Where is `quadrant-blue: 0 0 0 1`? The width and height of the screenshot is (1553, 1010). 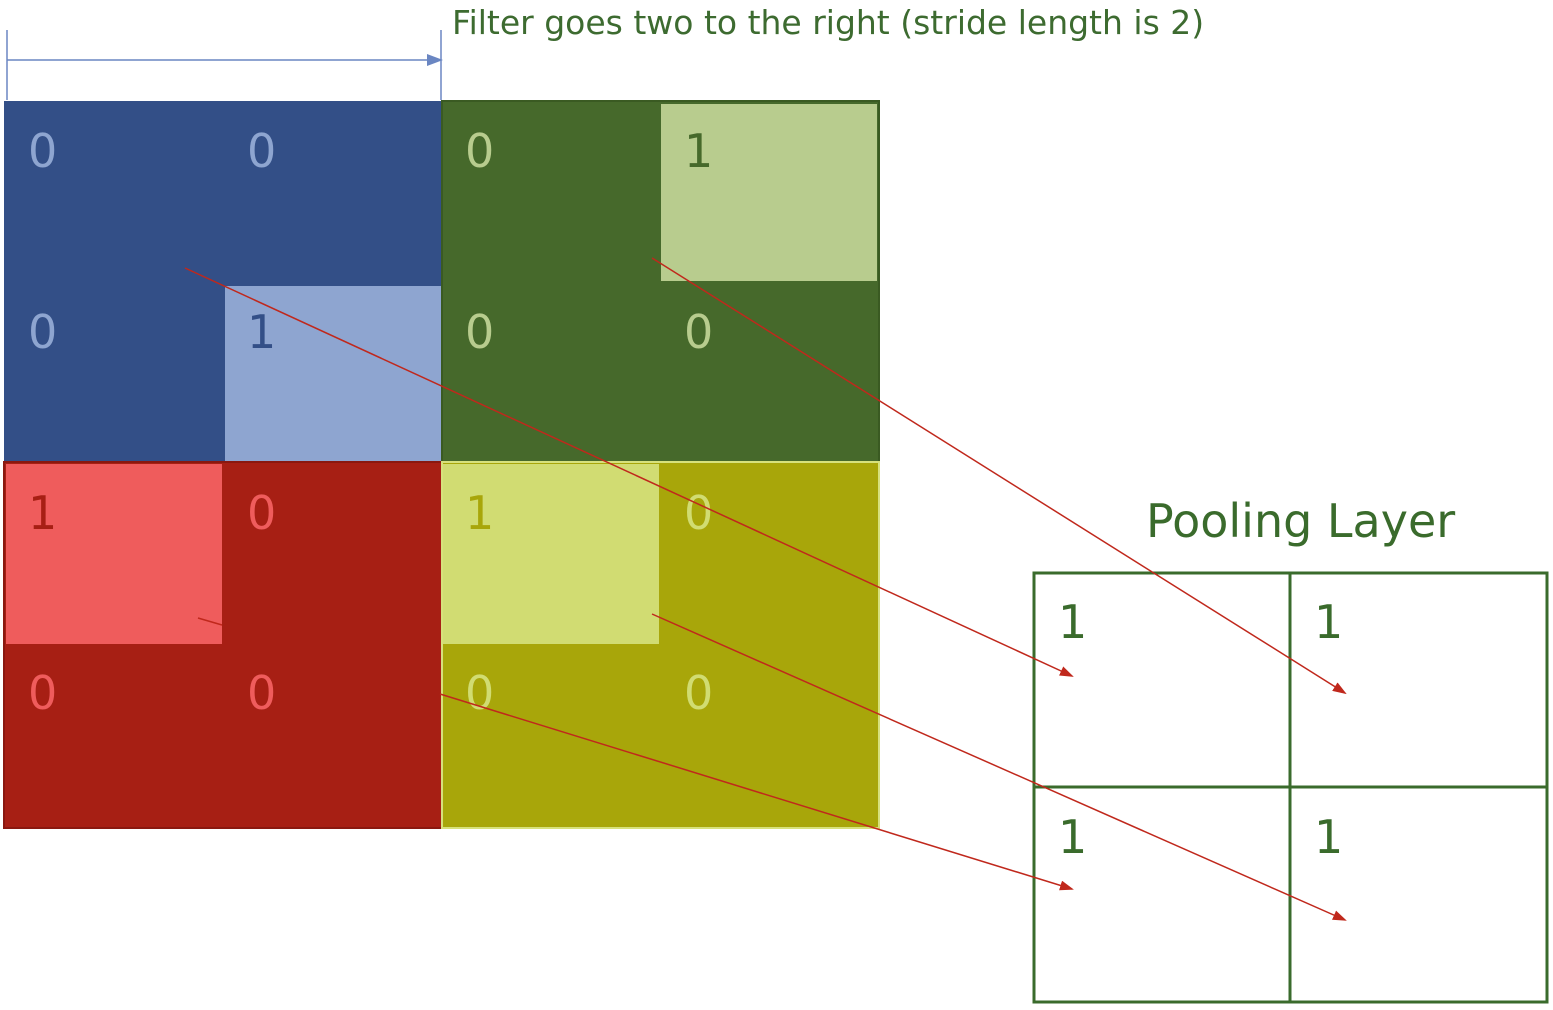
quadrant-blue: 0 0 0 1 is located at coordinates (223, 281).